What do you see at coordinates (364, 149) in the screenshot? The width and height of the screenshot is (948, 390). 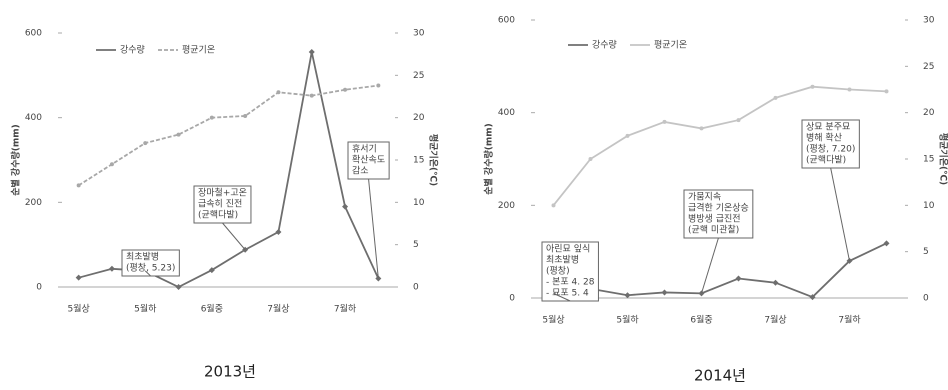 I see `annotation-text: 휴서기` at bounding box center [364, 149].